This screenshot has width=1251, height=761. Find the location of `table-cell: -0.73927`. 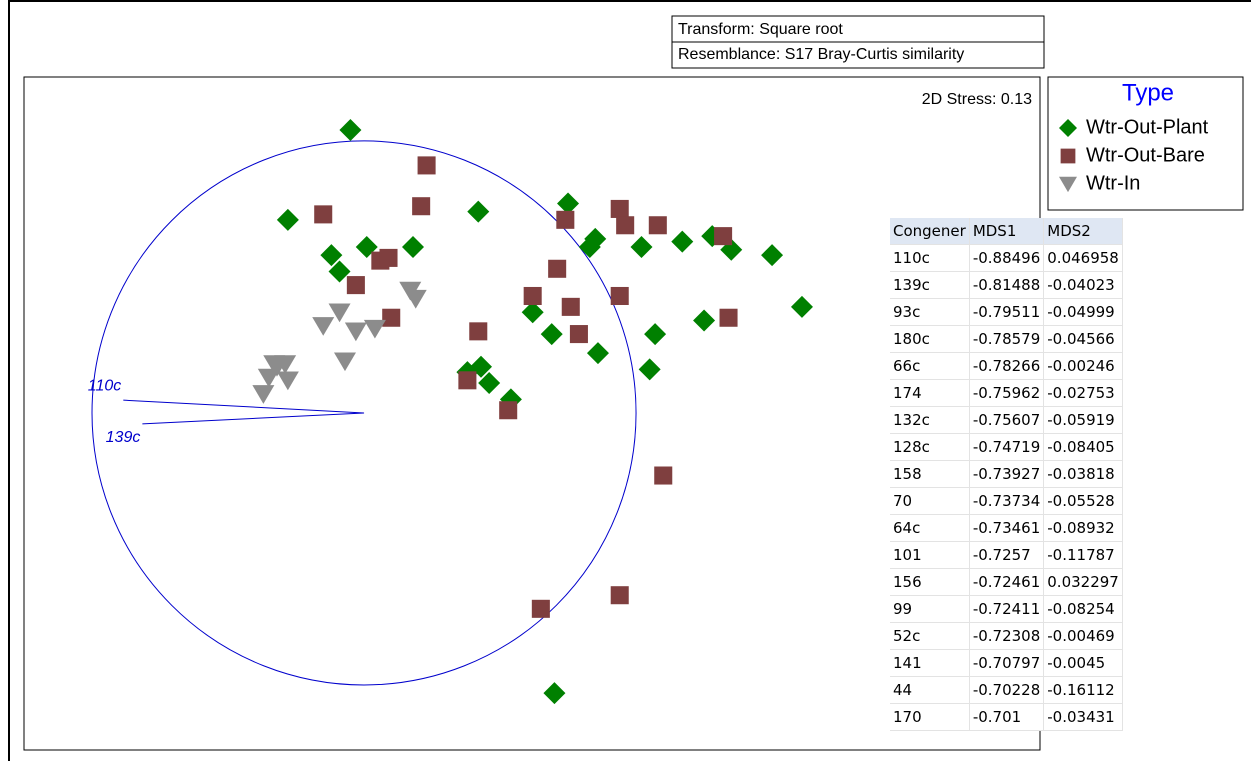

table-cell: -0.73927 is located at coordinates (1007, 474).